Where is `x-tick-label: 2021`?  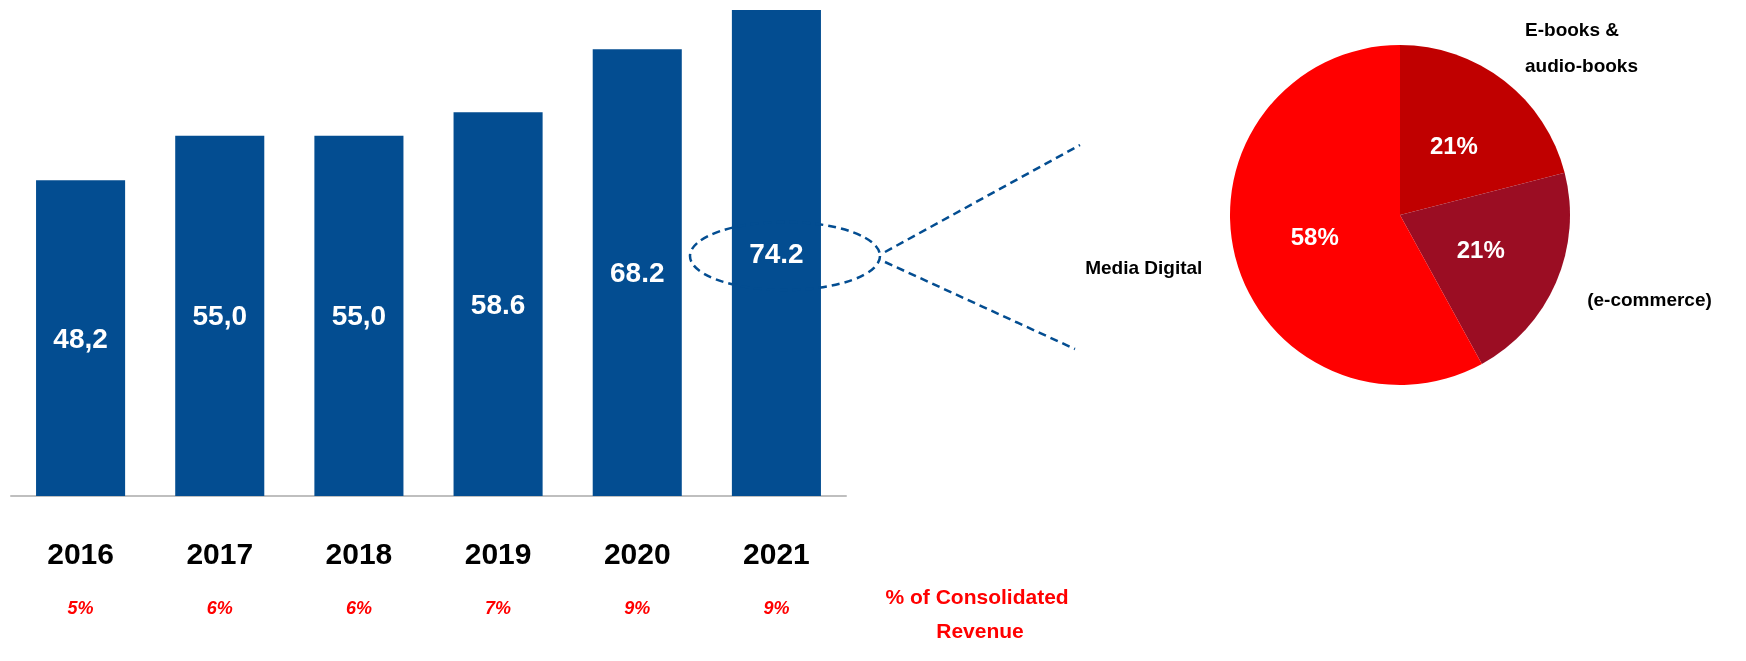 x-tick-label: 2021 is located at coordinates (776, 553).